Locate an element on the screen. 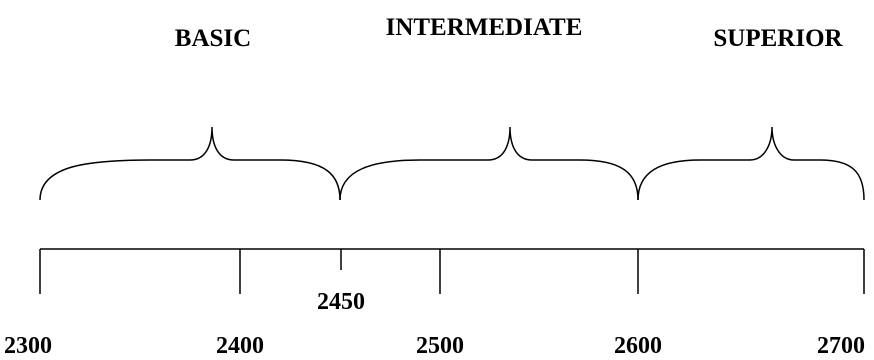  tick-label-2600: 2600 is located at coordinates (638, 346).